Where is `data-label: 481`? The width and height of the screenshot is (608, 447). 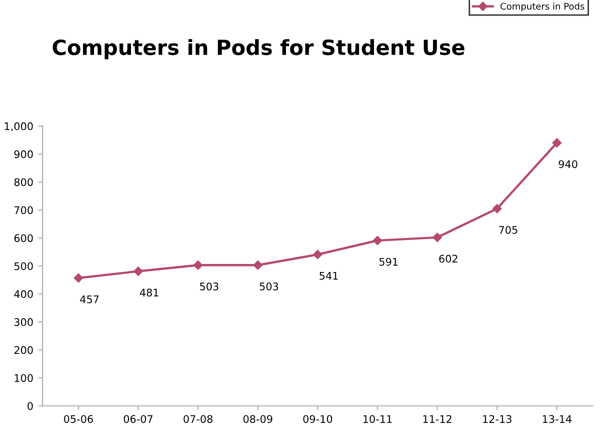
data-label: 481 is located at coordinates (149, 292).